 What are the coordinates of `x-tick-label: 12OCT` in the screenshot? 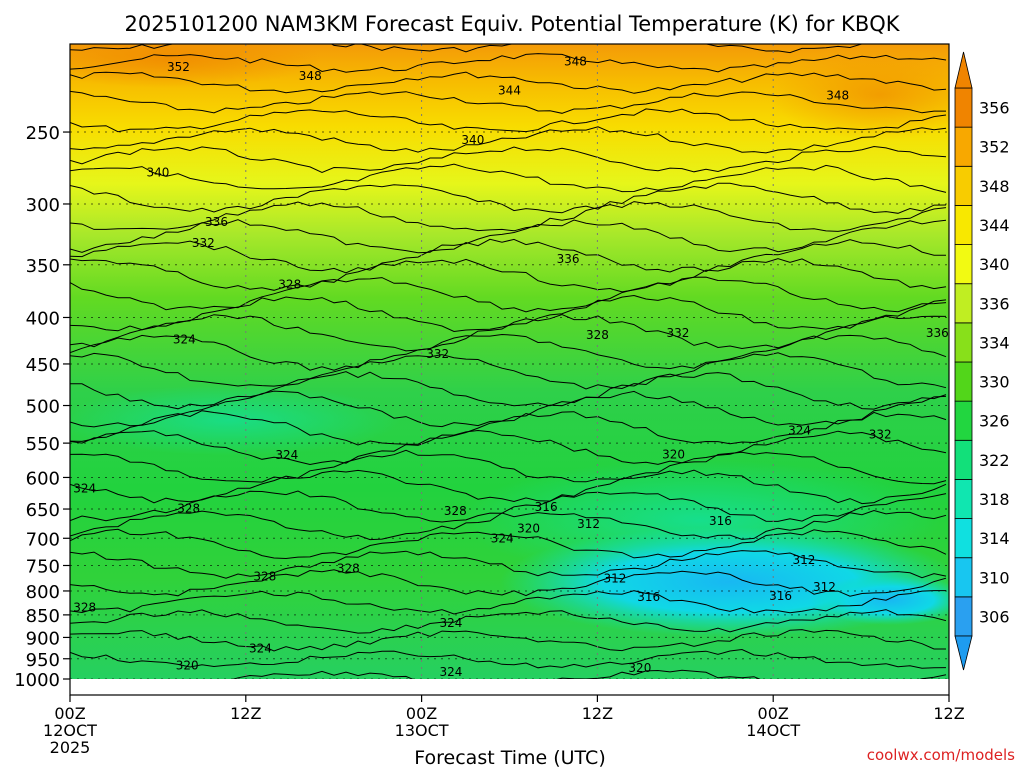 It's located at (70, 730).